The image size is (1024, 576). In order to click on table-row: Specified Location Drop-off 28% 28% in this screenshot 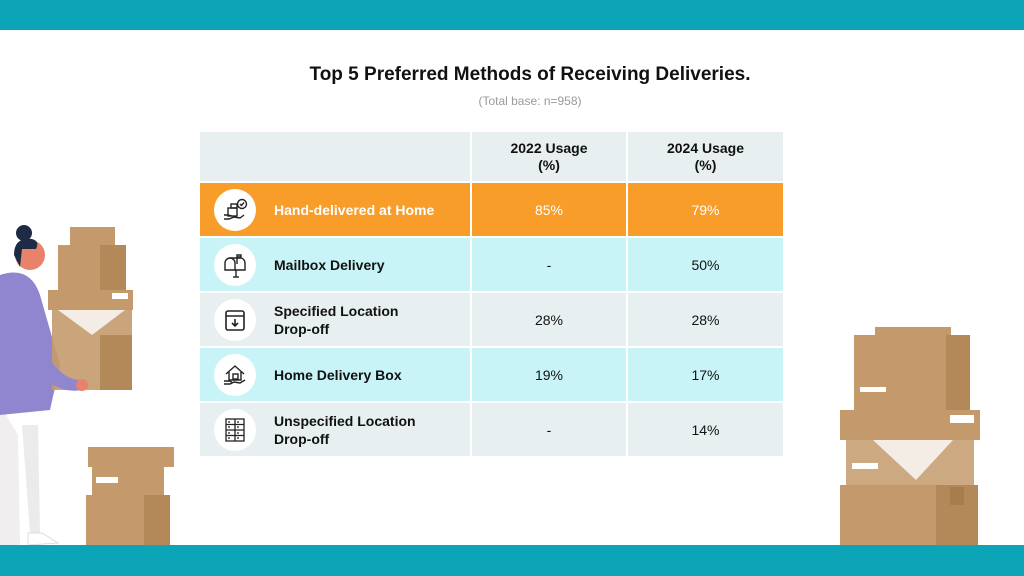, I will do `click(491, 318)`.